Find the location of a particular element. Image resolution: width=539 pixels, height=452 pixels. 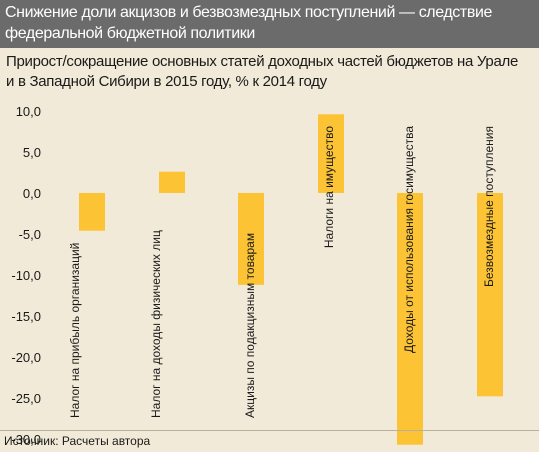

source-divider is located at coordinates (269, 430).